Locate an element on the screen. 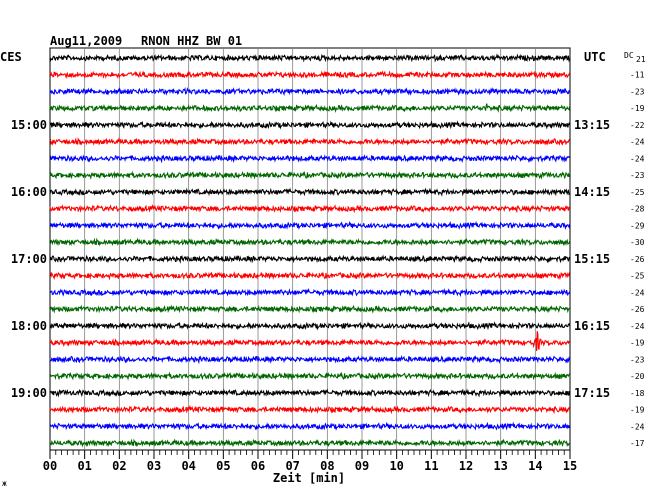  chart-station: RNON HHZ BW 01 is located at coordinates (191, 41).